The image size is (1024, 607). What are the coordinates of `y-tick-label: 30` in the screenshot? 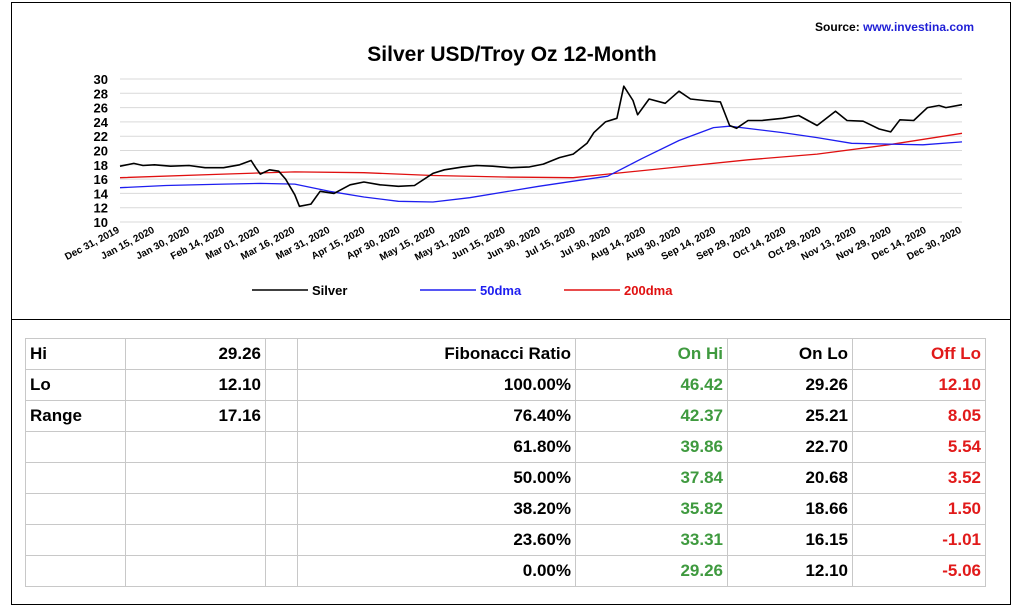 It's located at (101, 79).